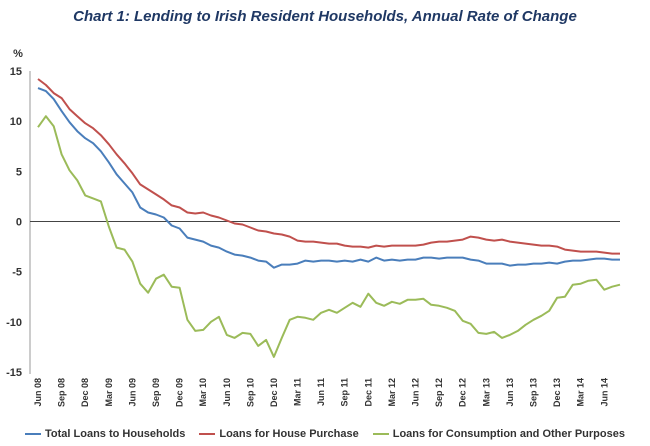 The width and height of the screenshot is (650, 446). Describe the element at coordinates (486, 392) in the screenshot. I see `x-tick-label: Mar 13` at that location.